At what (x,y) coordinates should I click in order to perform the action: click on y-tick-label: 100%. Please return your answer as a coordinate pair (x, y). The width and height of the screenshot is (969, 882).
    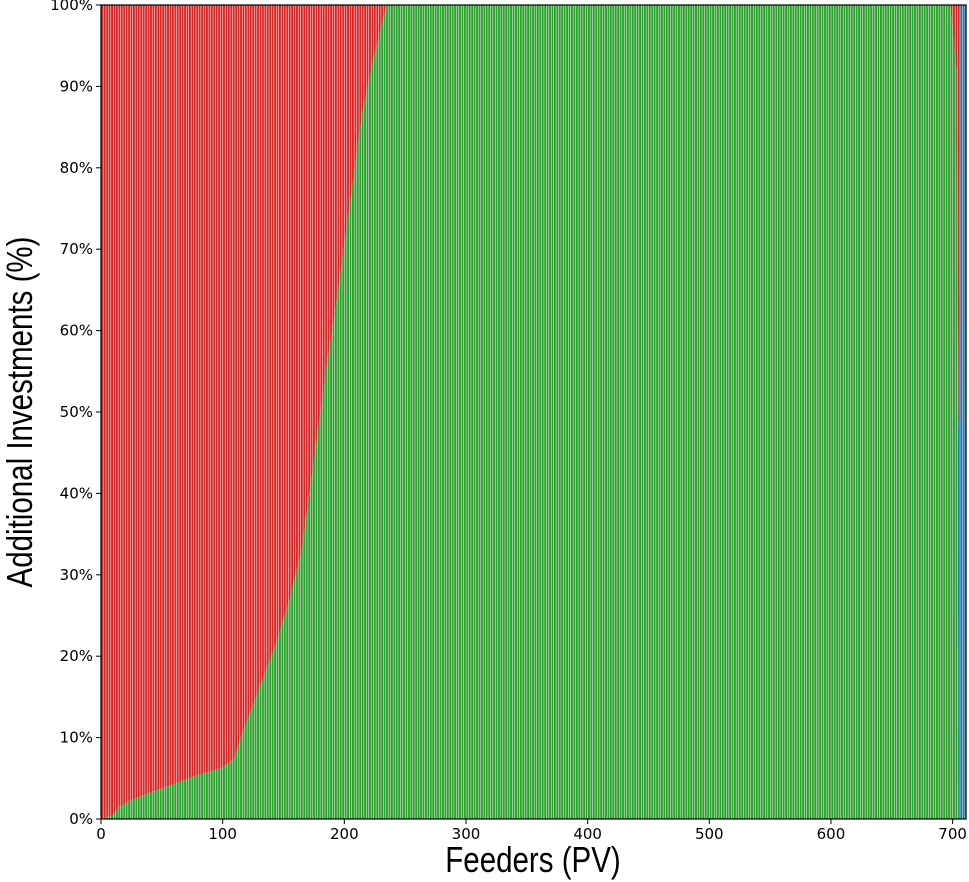
    Looking at the image, I should click on (71, 7).